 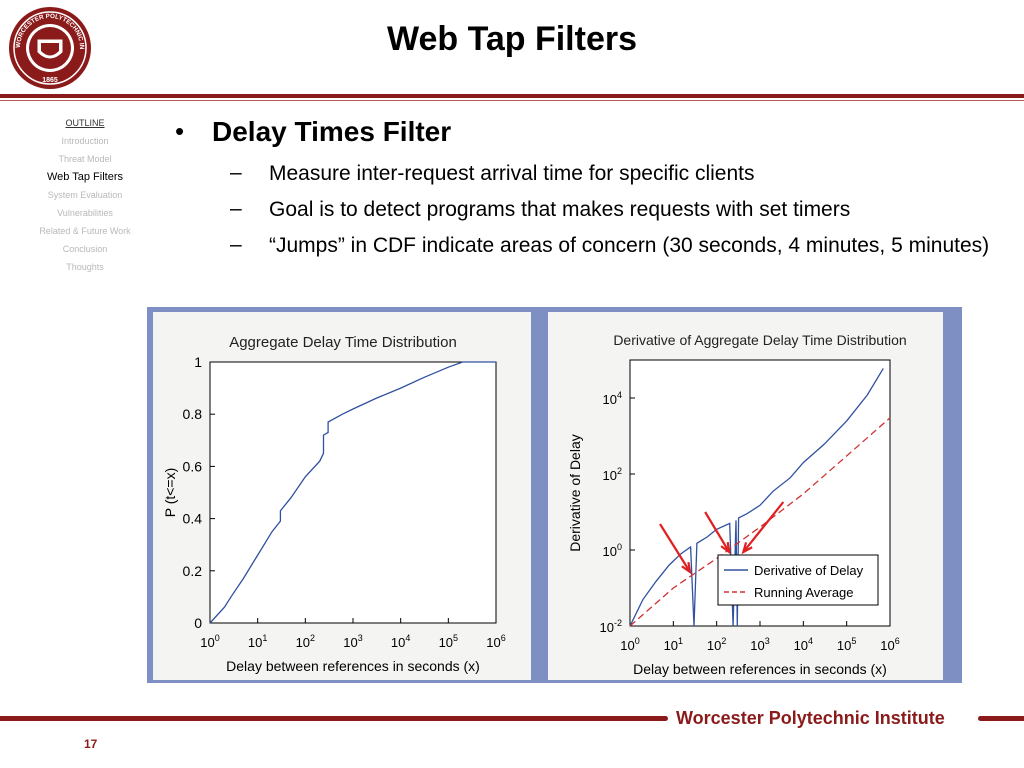 I want to click on sidebar-item-related-future-work: Related & Future Work, so click(x=85, y=231).